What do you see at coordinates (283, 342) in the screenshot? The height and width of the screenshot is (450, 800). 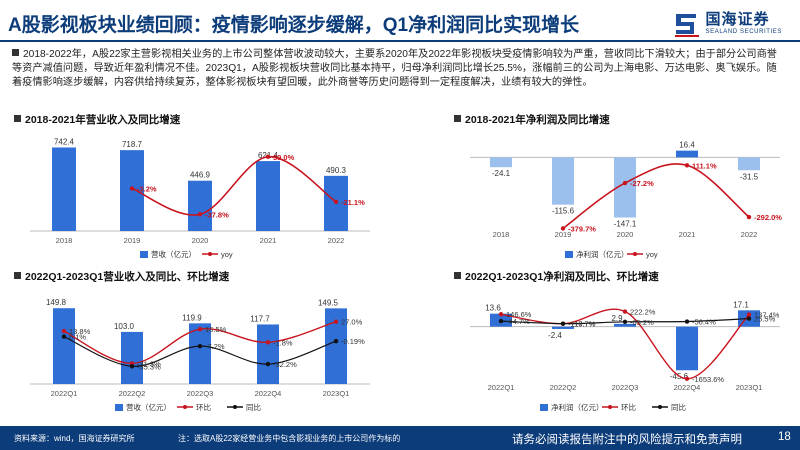 I see `line-value-label: -1.8%` at bounding box center [283, 342].